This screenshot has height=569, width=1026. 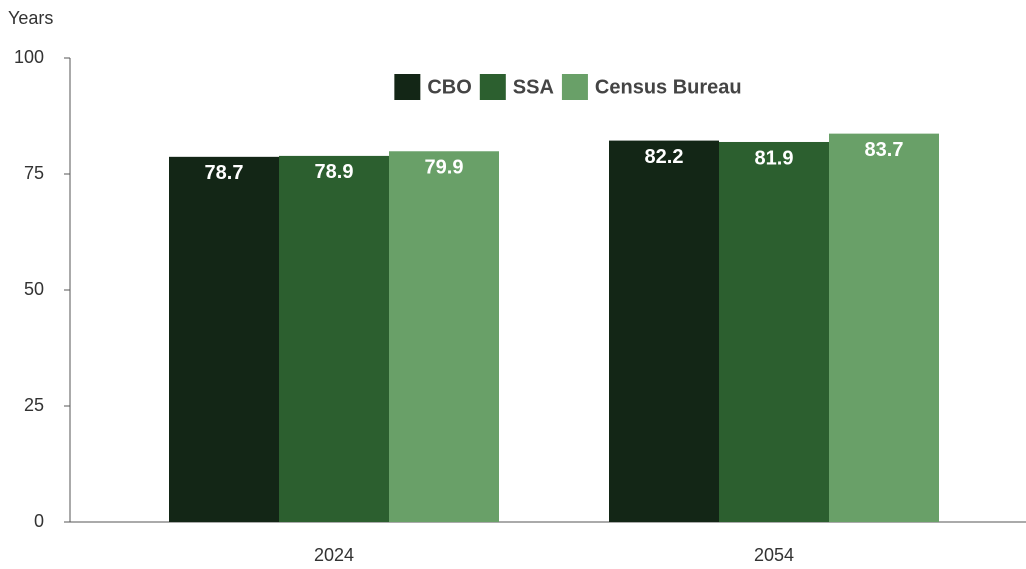 What do you see at coordinates (884, 150) in the screenshot?
I see `value-label: 83.7` at bounding box center [884, 150].